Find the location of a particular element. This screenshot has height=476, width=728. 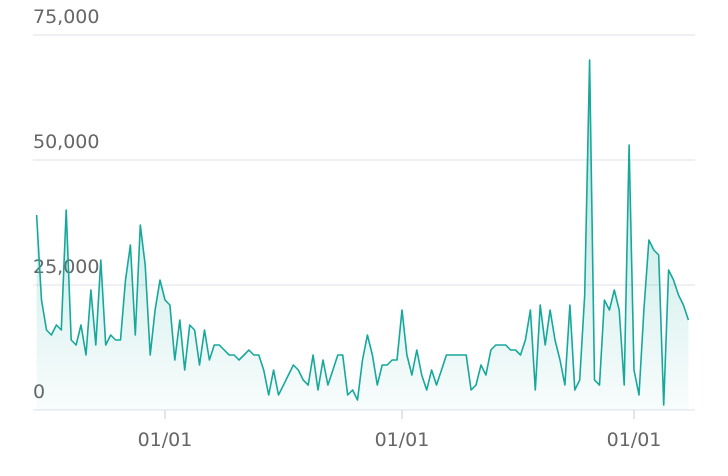

y-tick-label: 50,000 is located at coordinates (66, 142).